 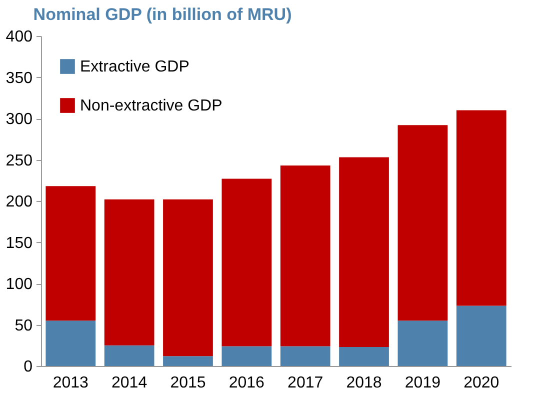 What do you see at coordinates (482, 383) in the screenshot?
I see `x-tick-label: 2020` at bounding box center [482, 383].